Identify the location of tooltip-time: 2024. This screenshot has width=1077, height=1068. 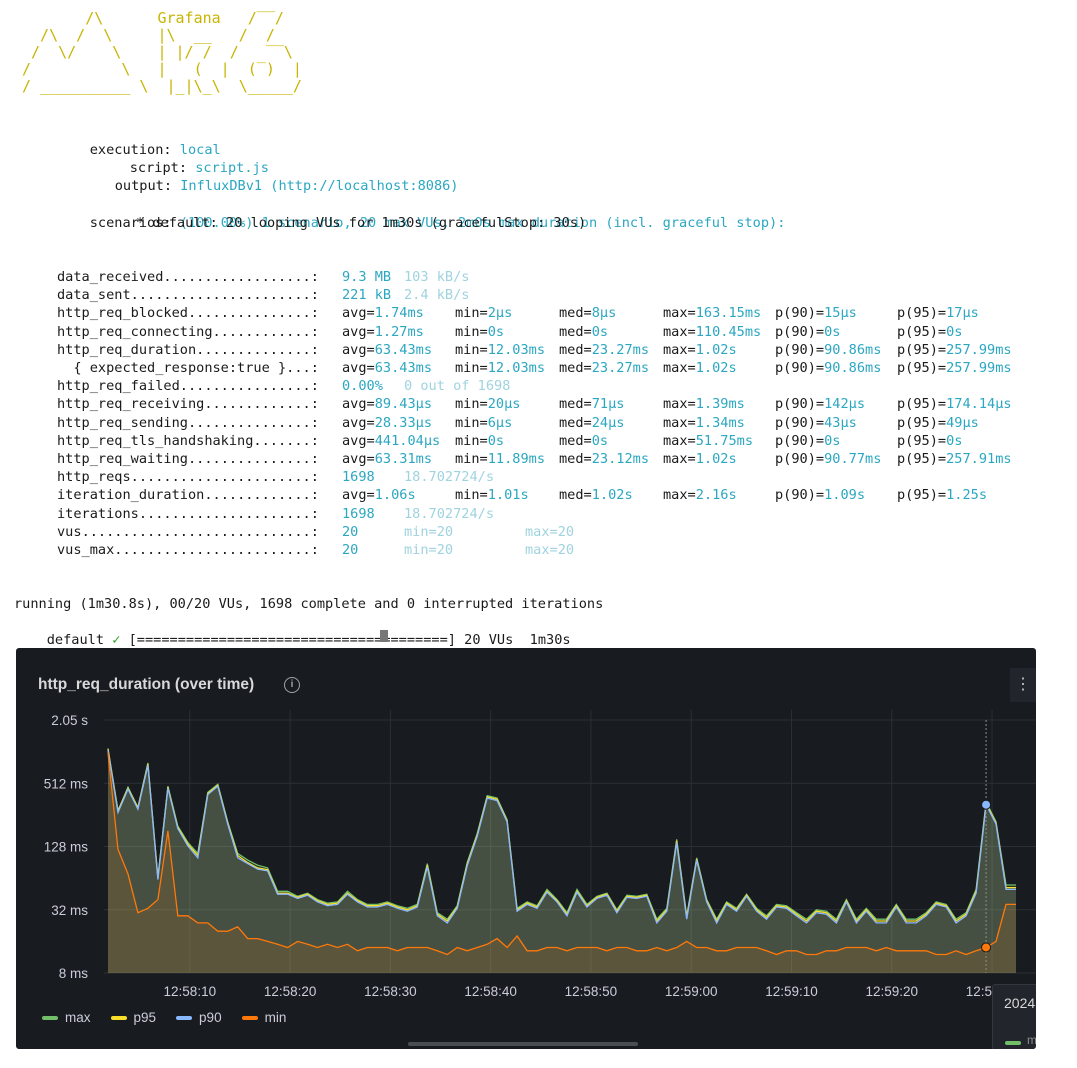
(1020, 1003).